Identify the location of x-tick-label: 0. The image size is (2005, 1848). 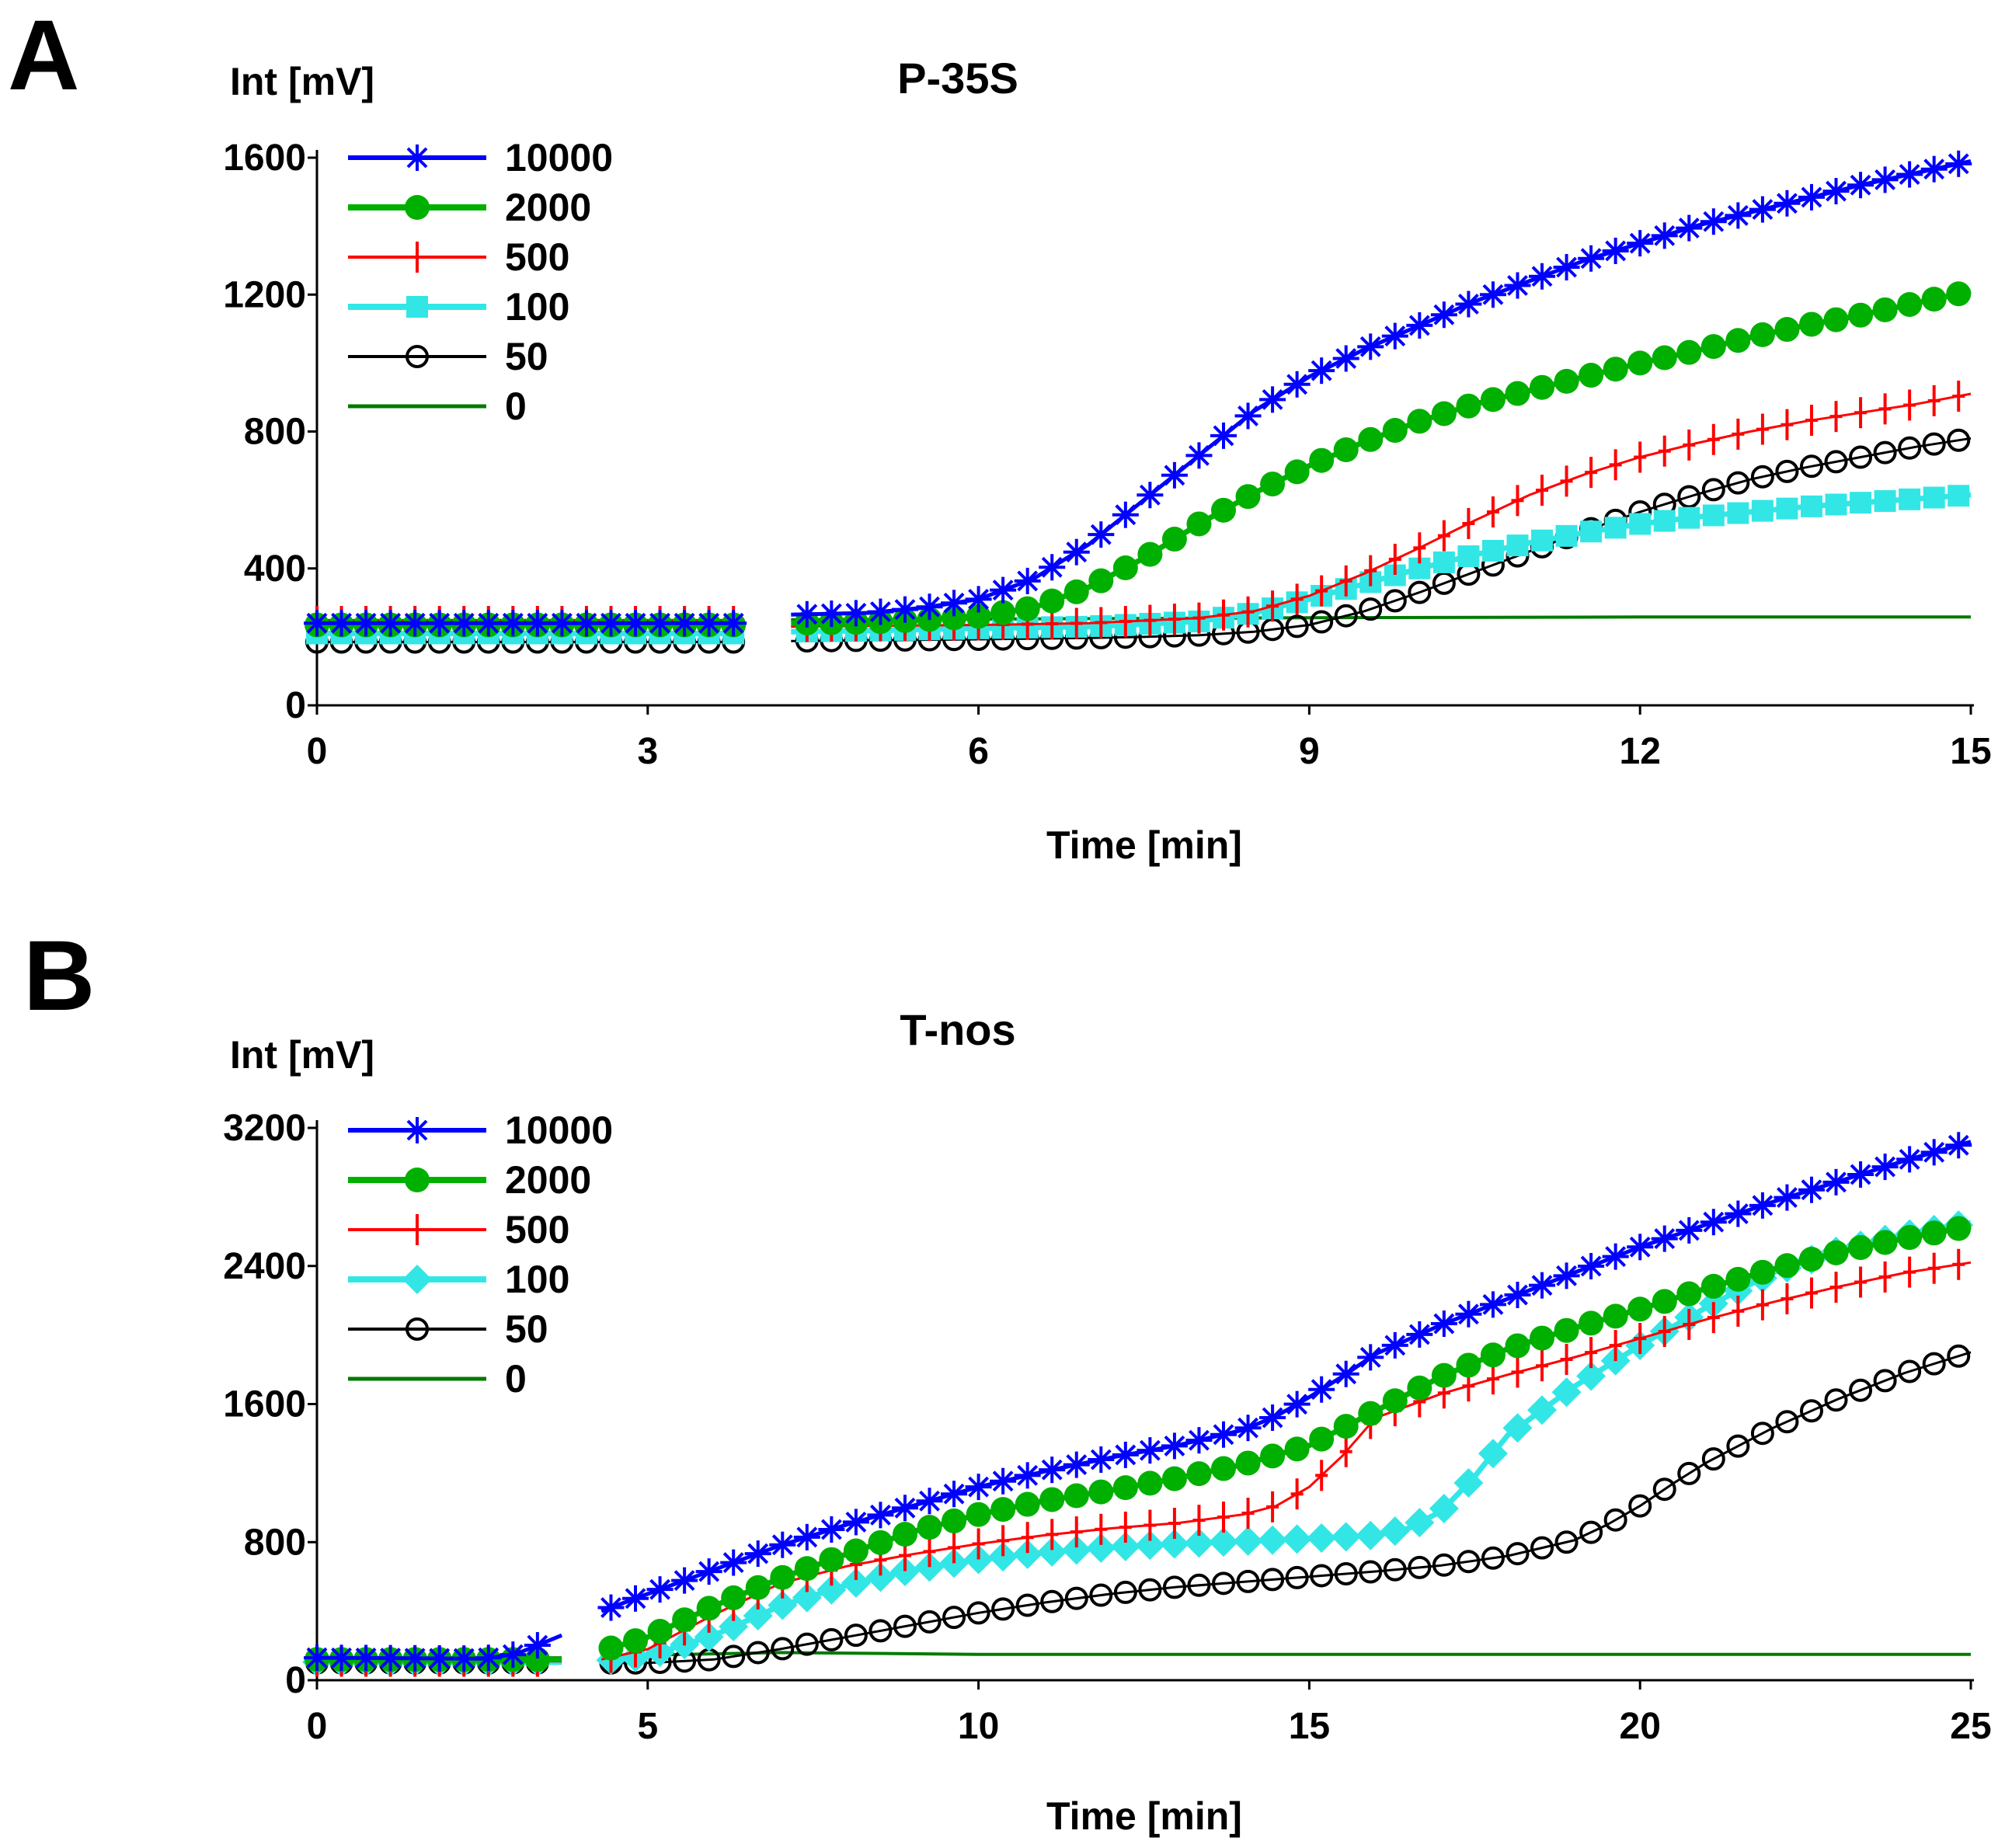
(317, 1727).